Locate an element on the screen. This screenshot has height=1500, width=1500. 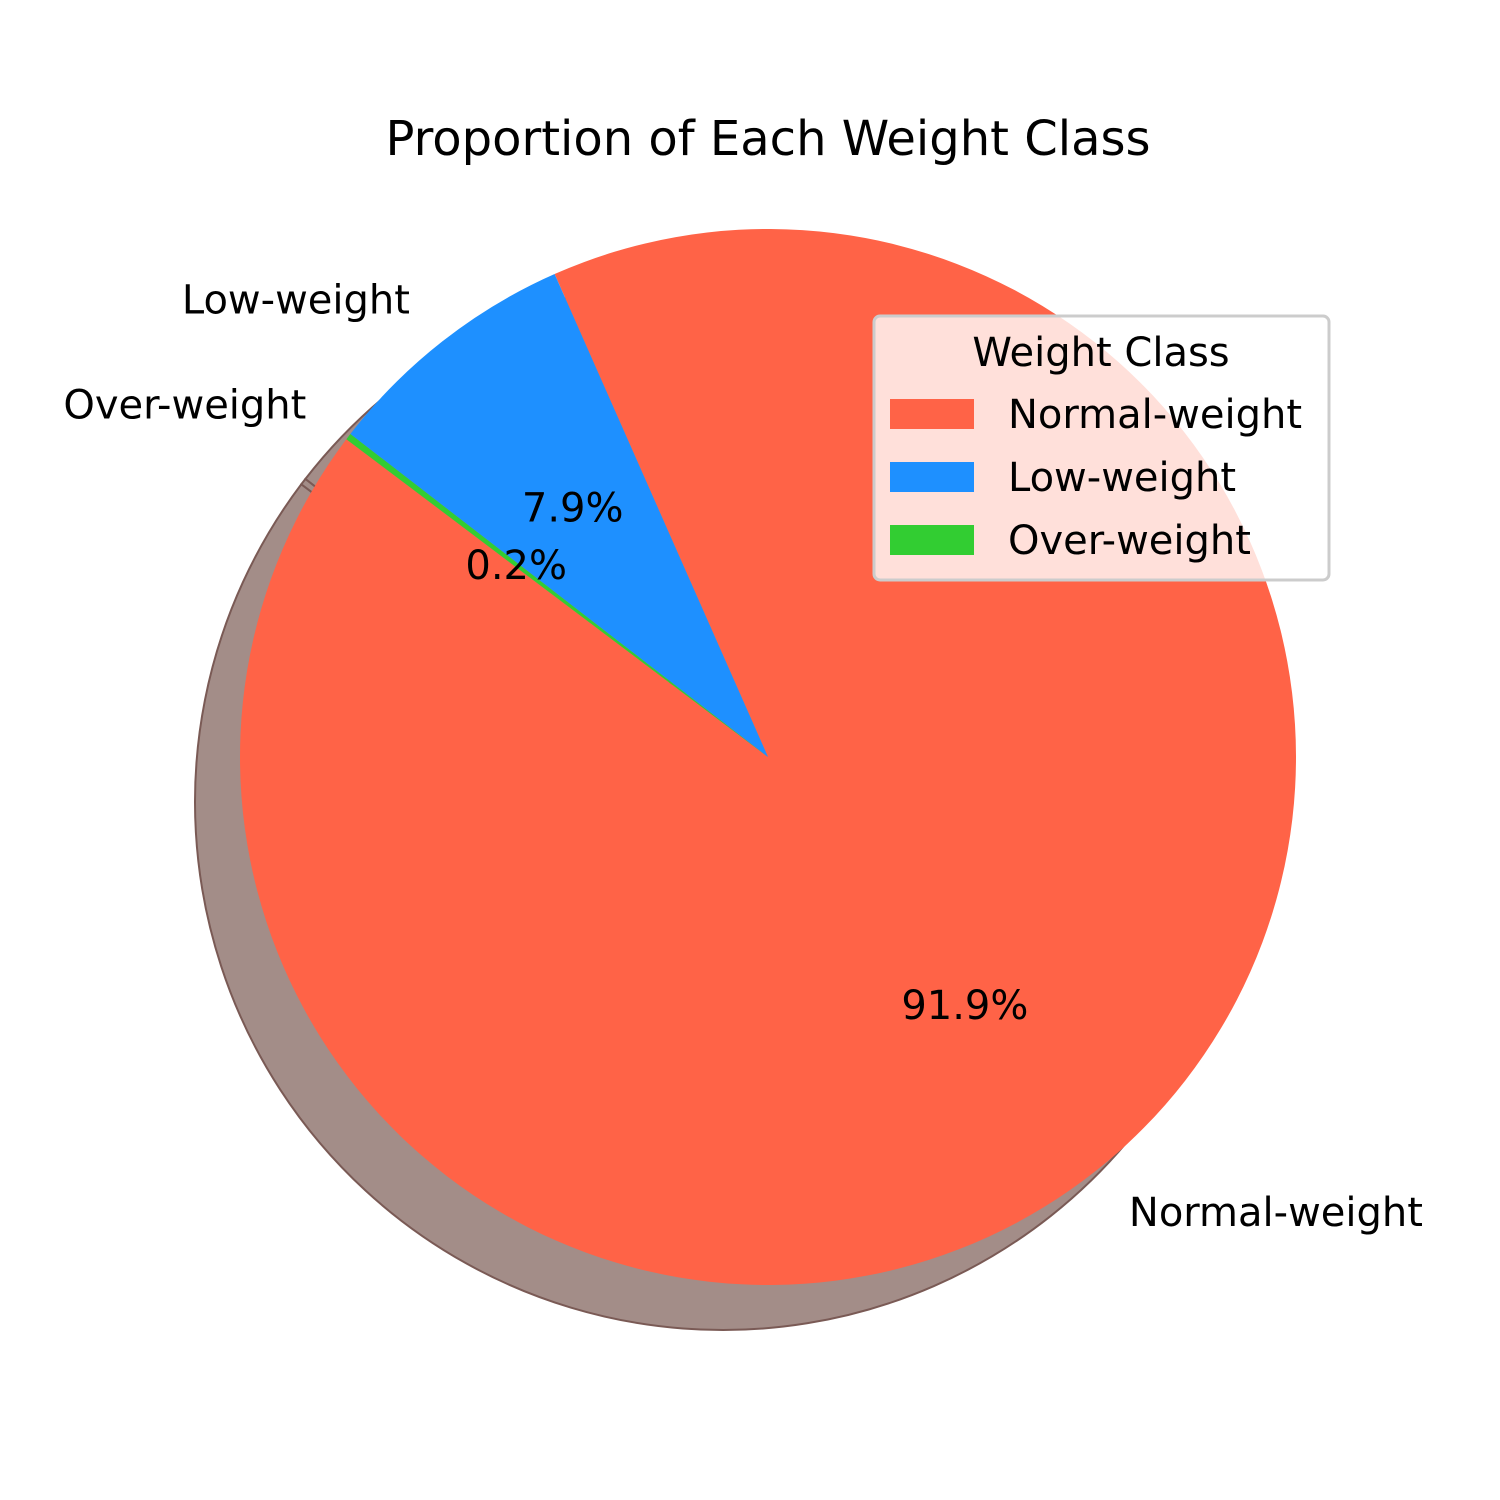
slice-label-low-weight: Low-weight is located at coordinates (296, 301).